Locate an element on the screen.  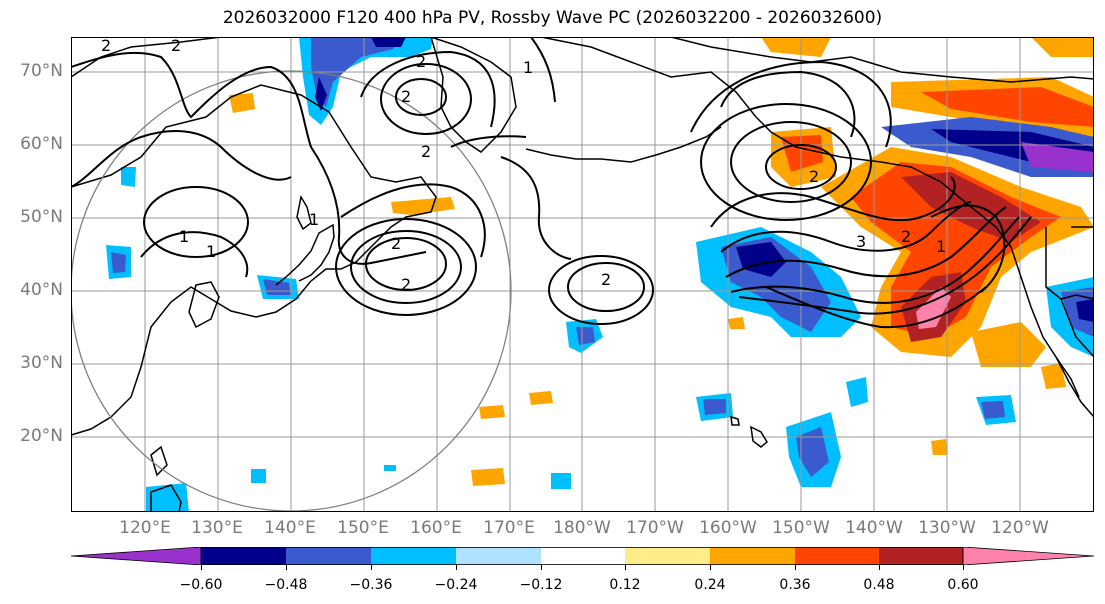
colorbar-extend-low is located at coordinates (136, 556).